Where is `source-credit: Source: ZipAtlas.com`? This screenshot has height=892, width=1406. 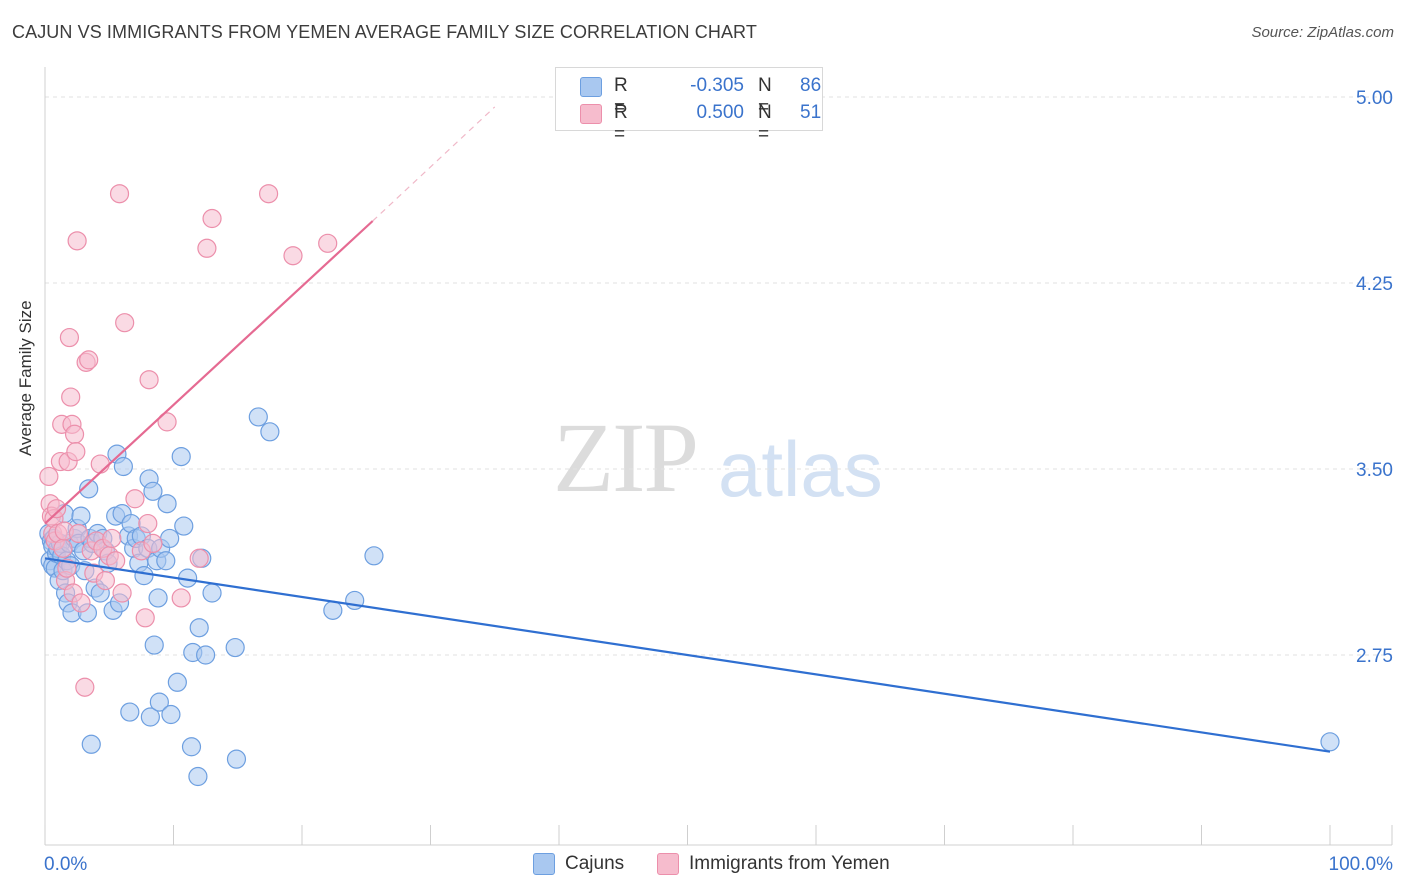
source-credit: Source: ZipAtlas.com is located at coordinates (1322, 32).